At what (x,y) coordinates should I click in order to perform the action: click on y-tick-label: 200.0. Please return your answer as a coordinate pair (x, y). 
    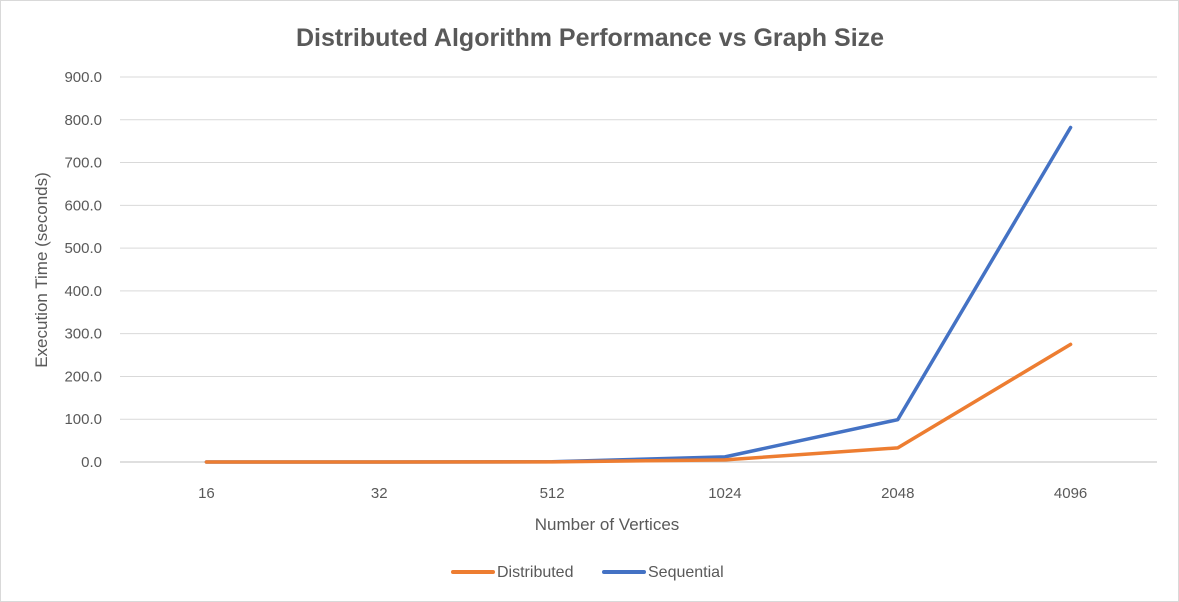
    Looking at the image, I should click on (83, 376).